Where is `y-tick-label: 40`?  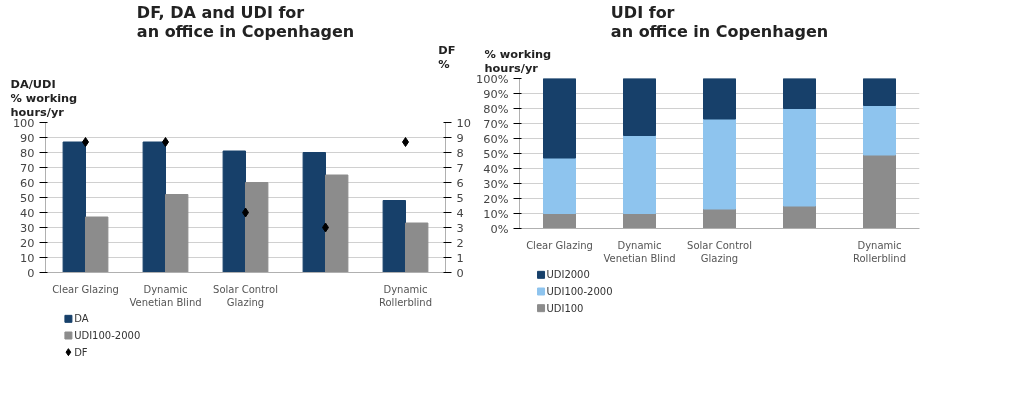 y-tick-label: 40 is located at coordinates (27, 212).